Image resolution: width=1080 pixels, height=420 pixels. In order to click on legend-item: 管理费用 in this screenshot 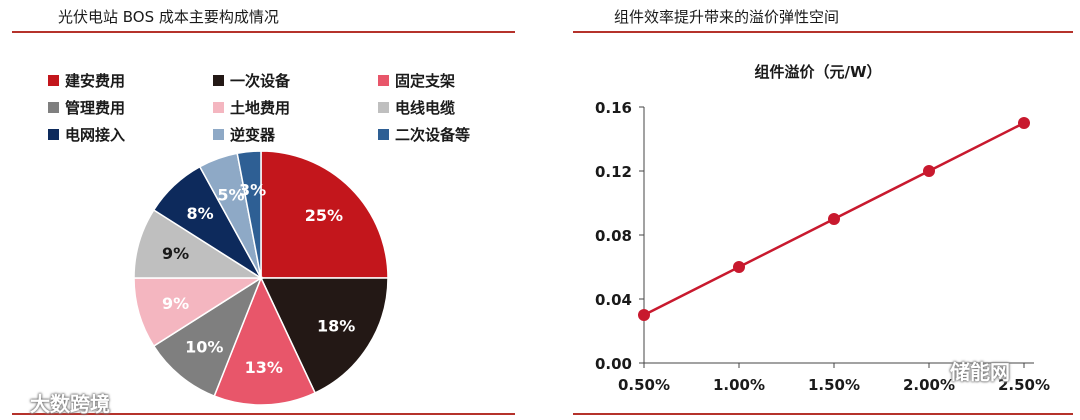, I will do `click(130, 107)`.